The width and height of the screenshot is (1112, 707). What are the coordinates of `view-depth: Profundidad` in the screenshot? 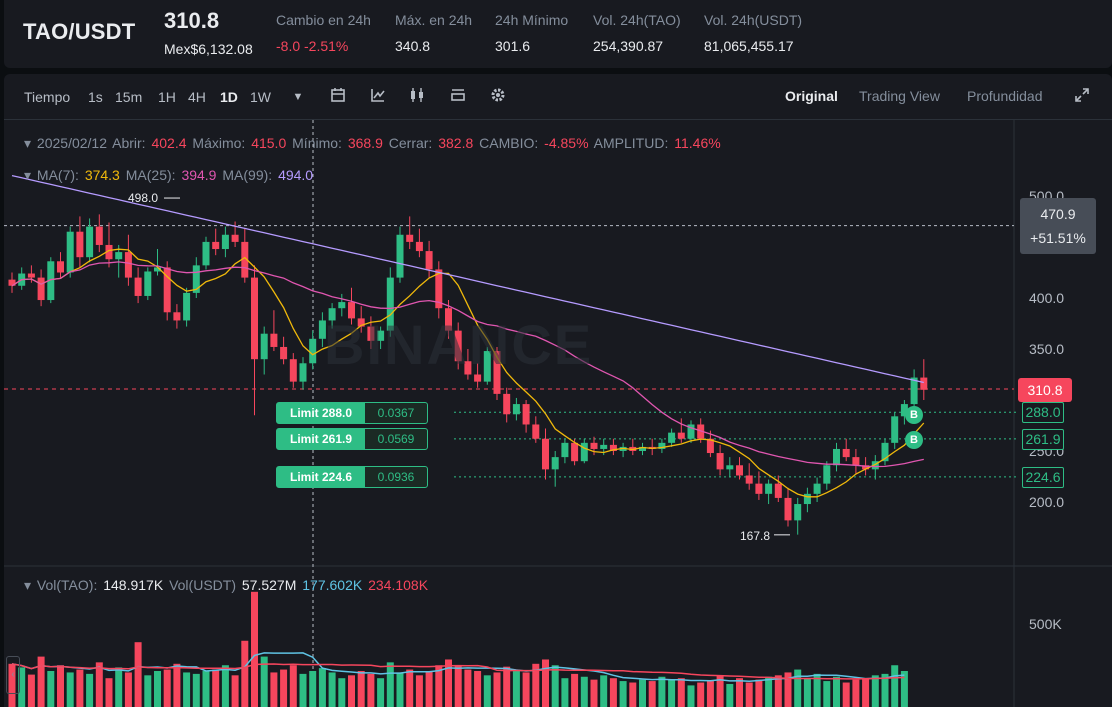 It's located at (1005, 96).